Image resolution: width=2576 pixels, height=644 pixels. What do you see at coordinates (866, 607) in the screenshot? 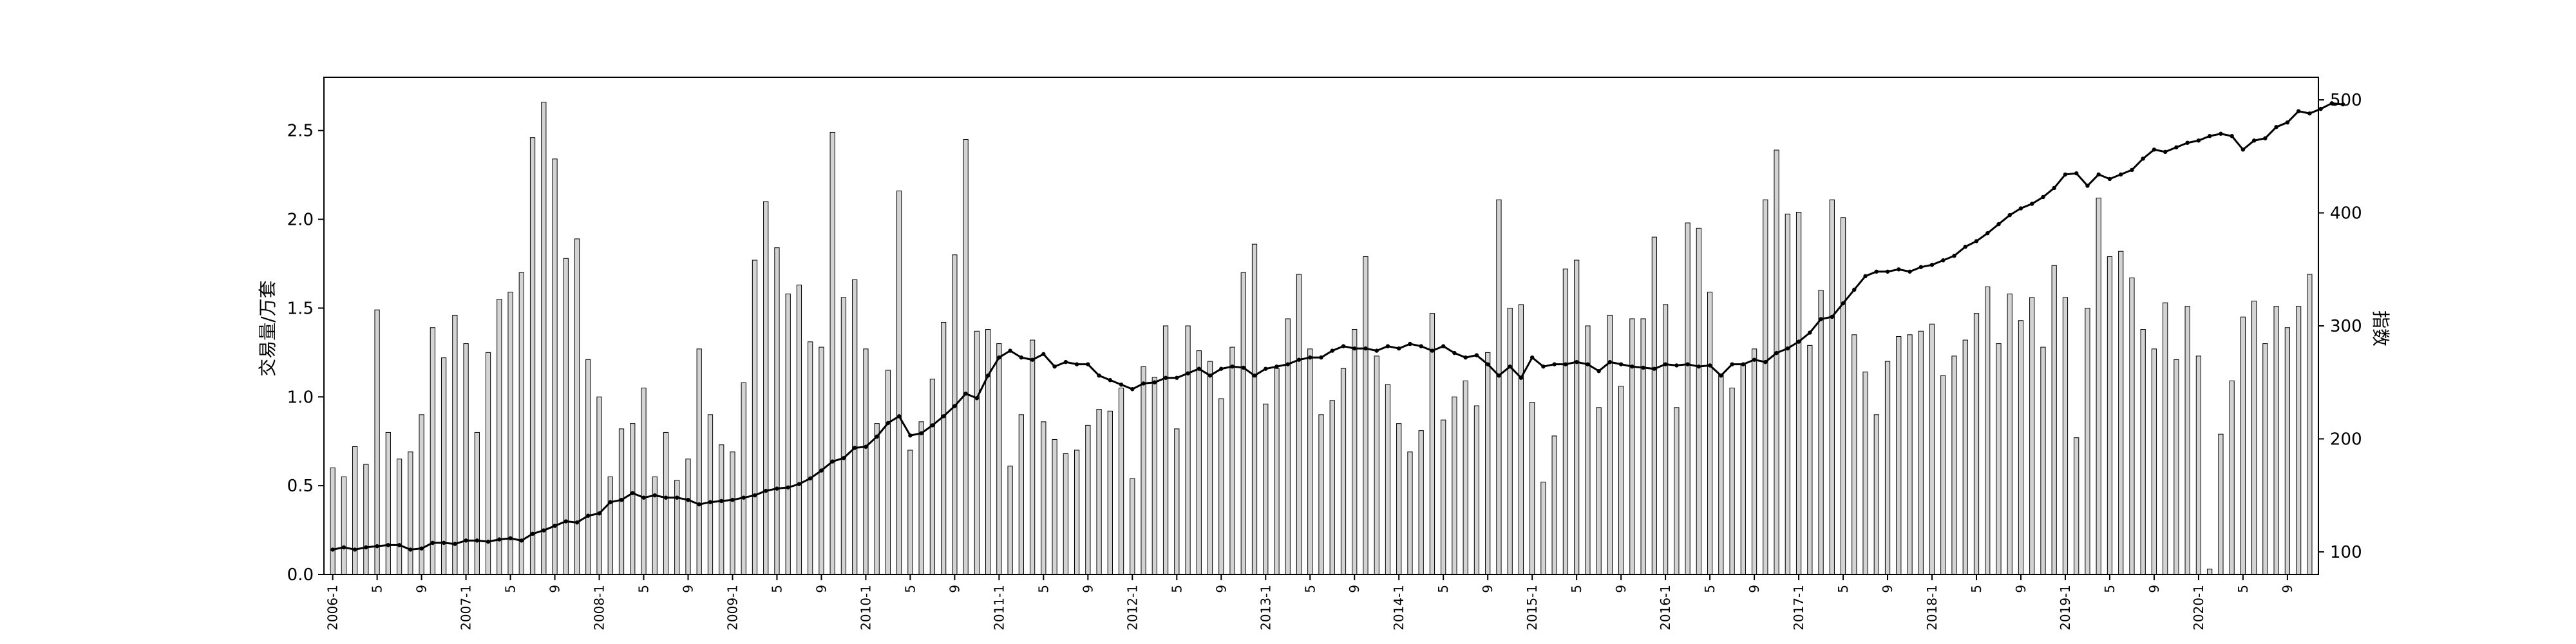
I see `x-tick-label: 2010-1` at bounding box center [866, 607].